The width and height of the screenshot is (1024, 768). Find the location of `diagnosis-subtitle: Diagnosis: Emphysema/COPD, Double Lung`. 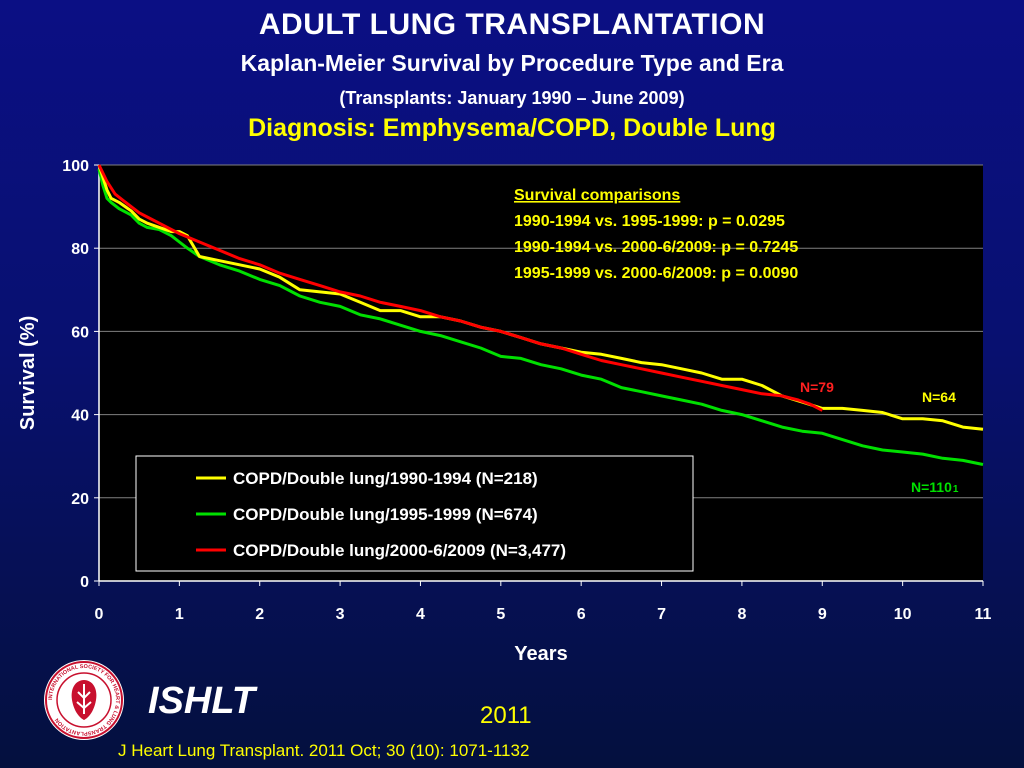

diagnosis-subtitle: Diagnosis: Emphysema/COPD, Double Lung is located at coordinates (512, 128).